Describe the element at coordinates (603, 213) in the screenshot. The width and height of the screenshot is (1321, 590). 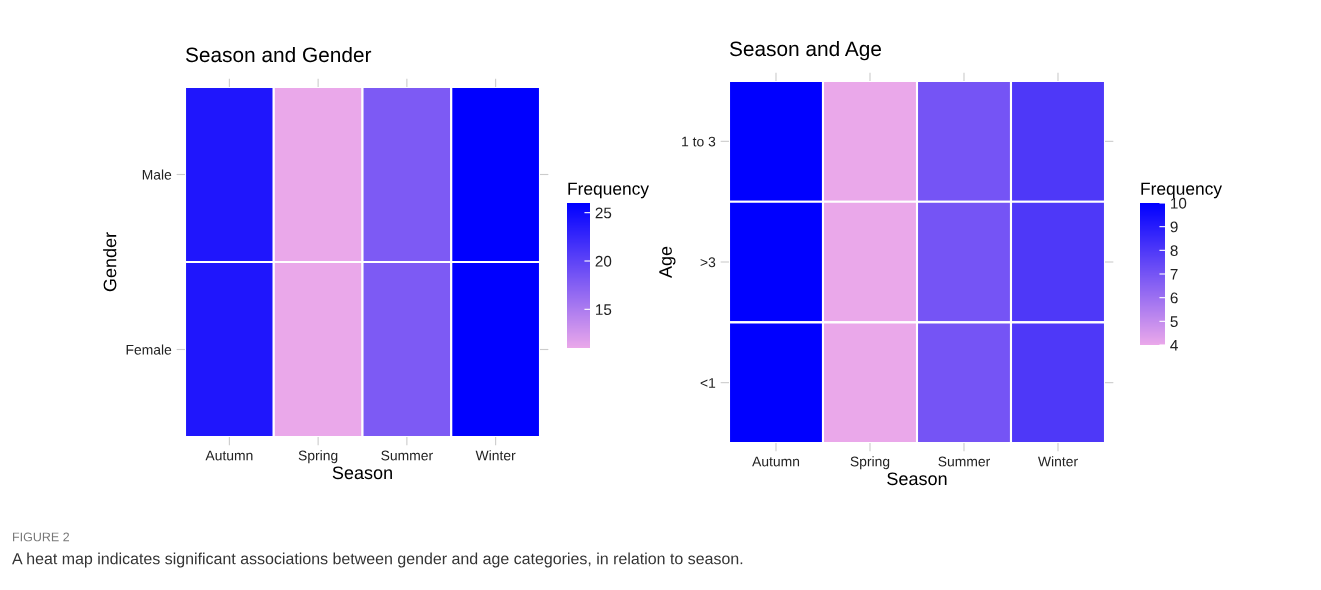
I see `color-bar-label: 25` at that location.